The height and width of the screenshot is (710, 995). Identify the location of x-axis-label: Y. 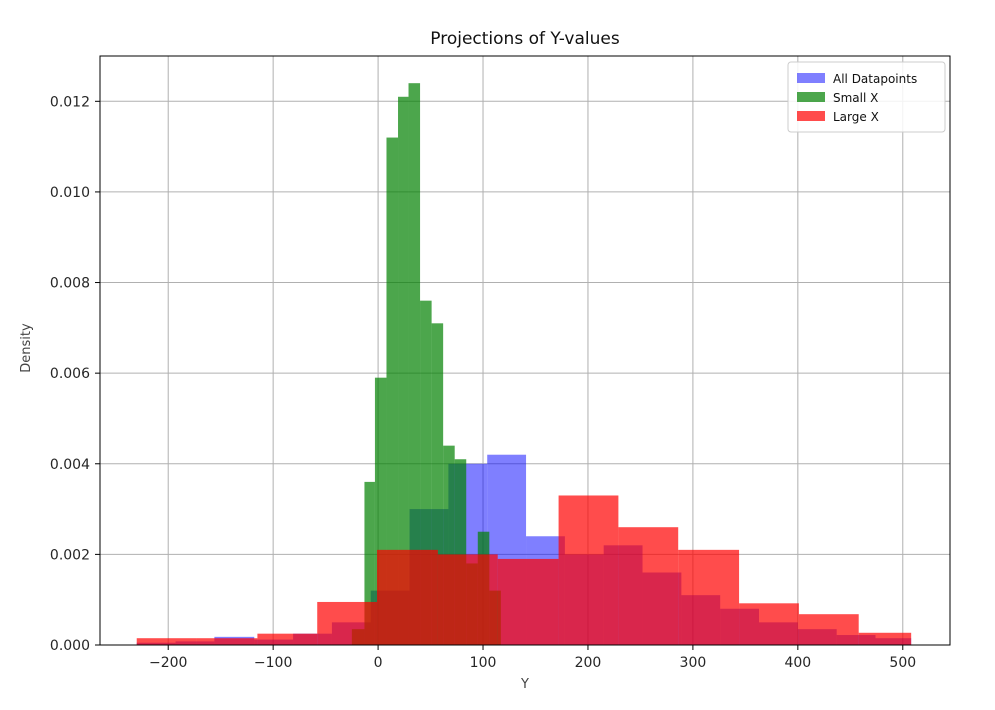
(524, 684).